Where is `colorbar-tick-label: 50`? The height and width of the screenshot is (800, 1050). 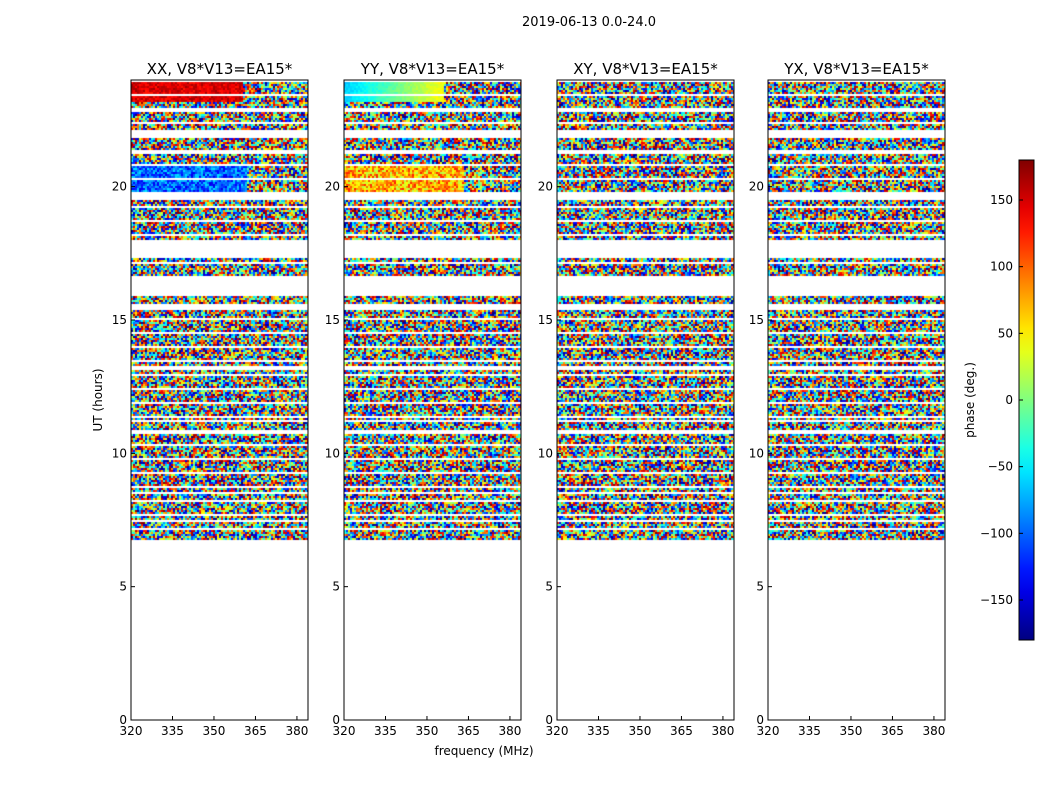
colorbar-tick-label: 50 is located at coordinates (1005, 333).